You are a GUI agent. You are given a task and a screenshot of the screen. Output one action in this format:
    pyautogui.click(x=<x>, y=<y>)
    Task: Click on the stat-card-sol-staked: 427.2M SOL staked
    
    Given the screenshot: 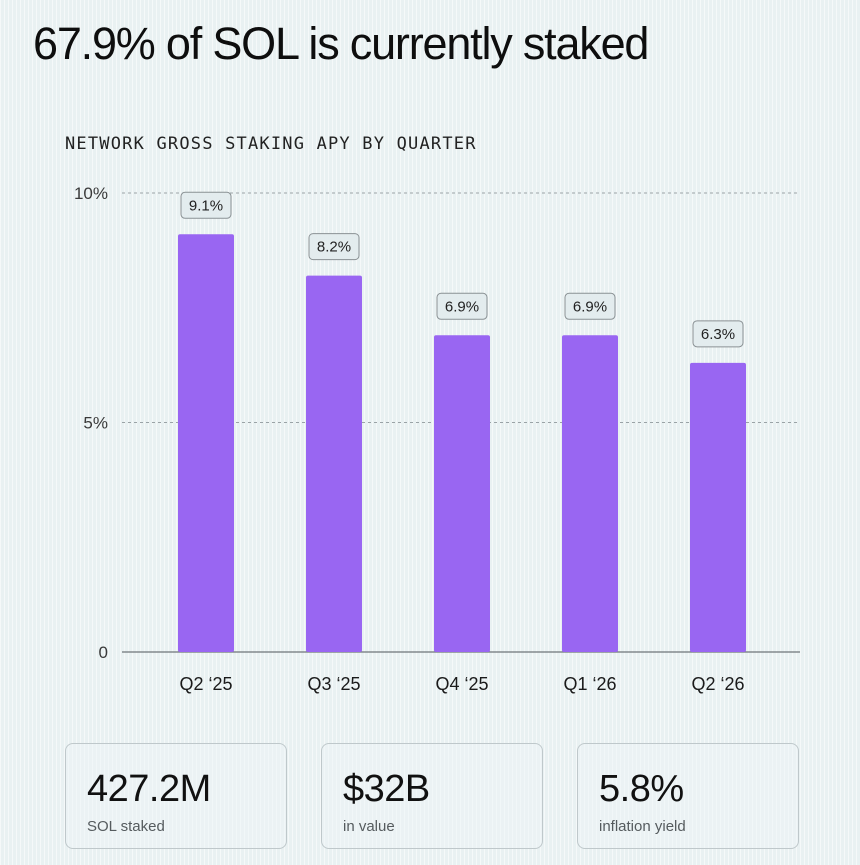 What is the action you would take?
    pyautogui.click(x=176, y=796)
    